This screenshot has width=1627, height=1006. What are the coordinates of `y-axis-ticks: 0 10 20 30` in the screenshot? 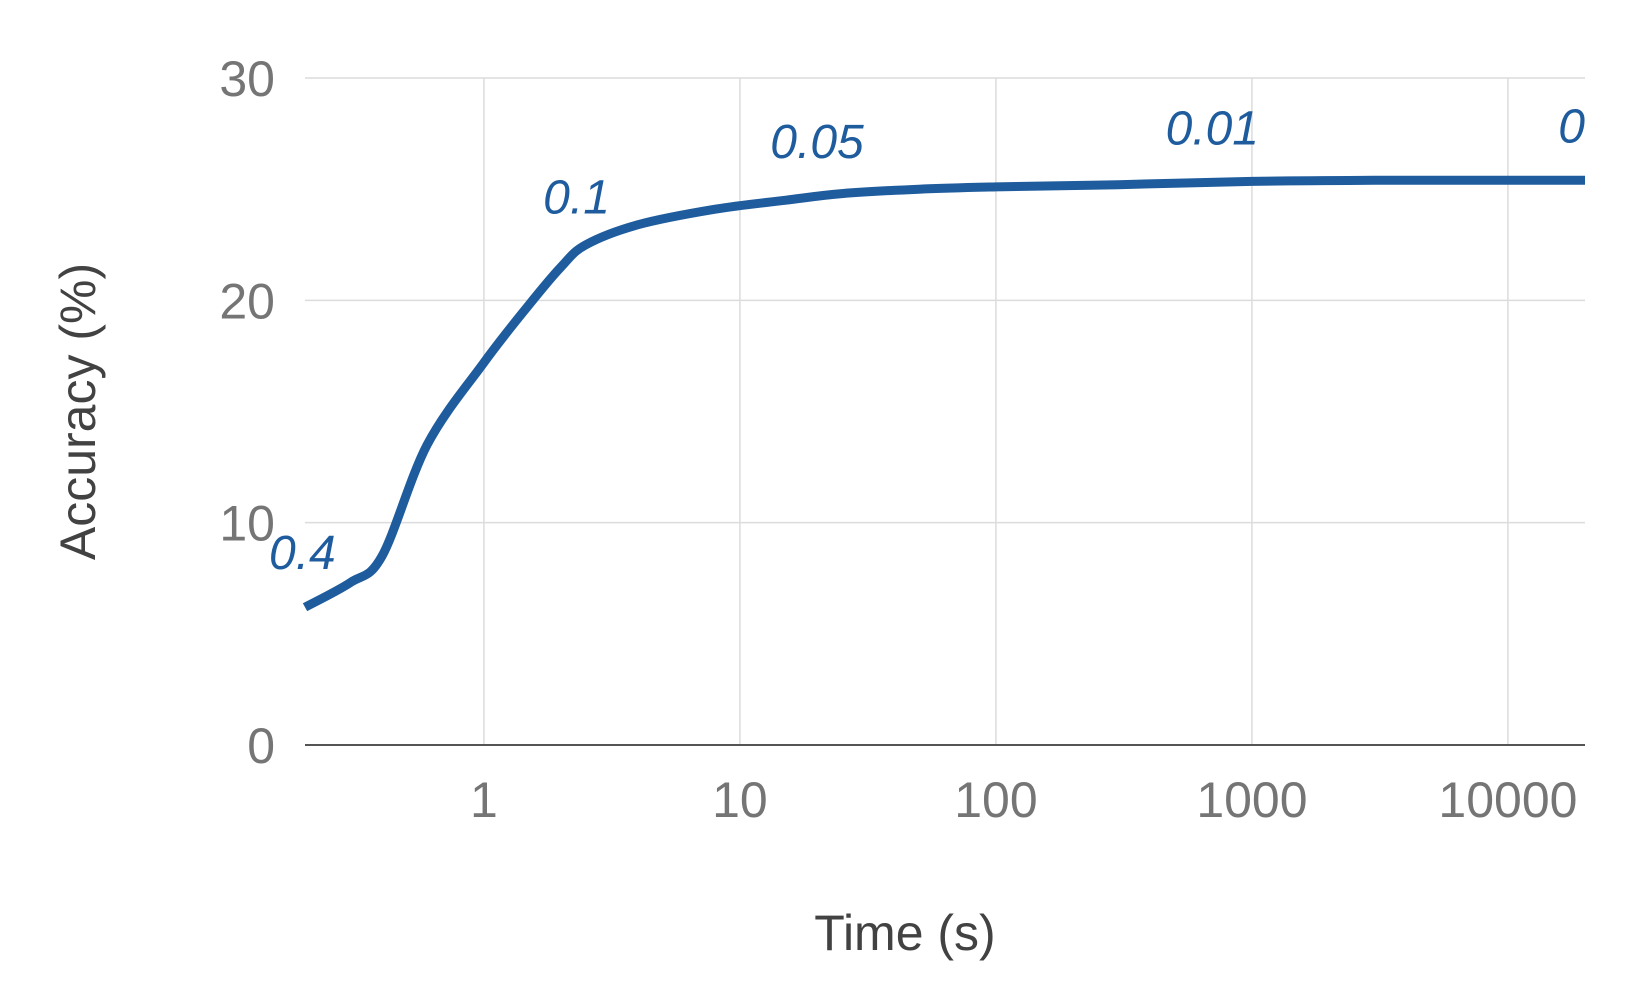 It's located at (247, 412).